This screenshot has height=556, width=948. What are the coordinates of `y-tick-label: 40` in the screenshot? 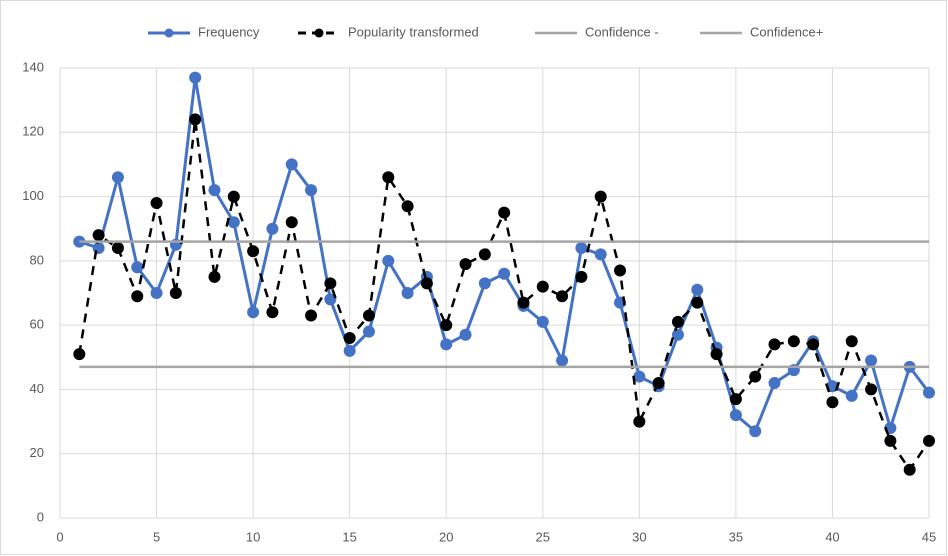 It's located at (37, 388).